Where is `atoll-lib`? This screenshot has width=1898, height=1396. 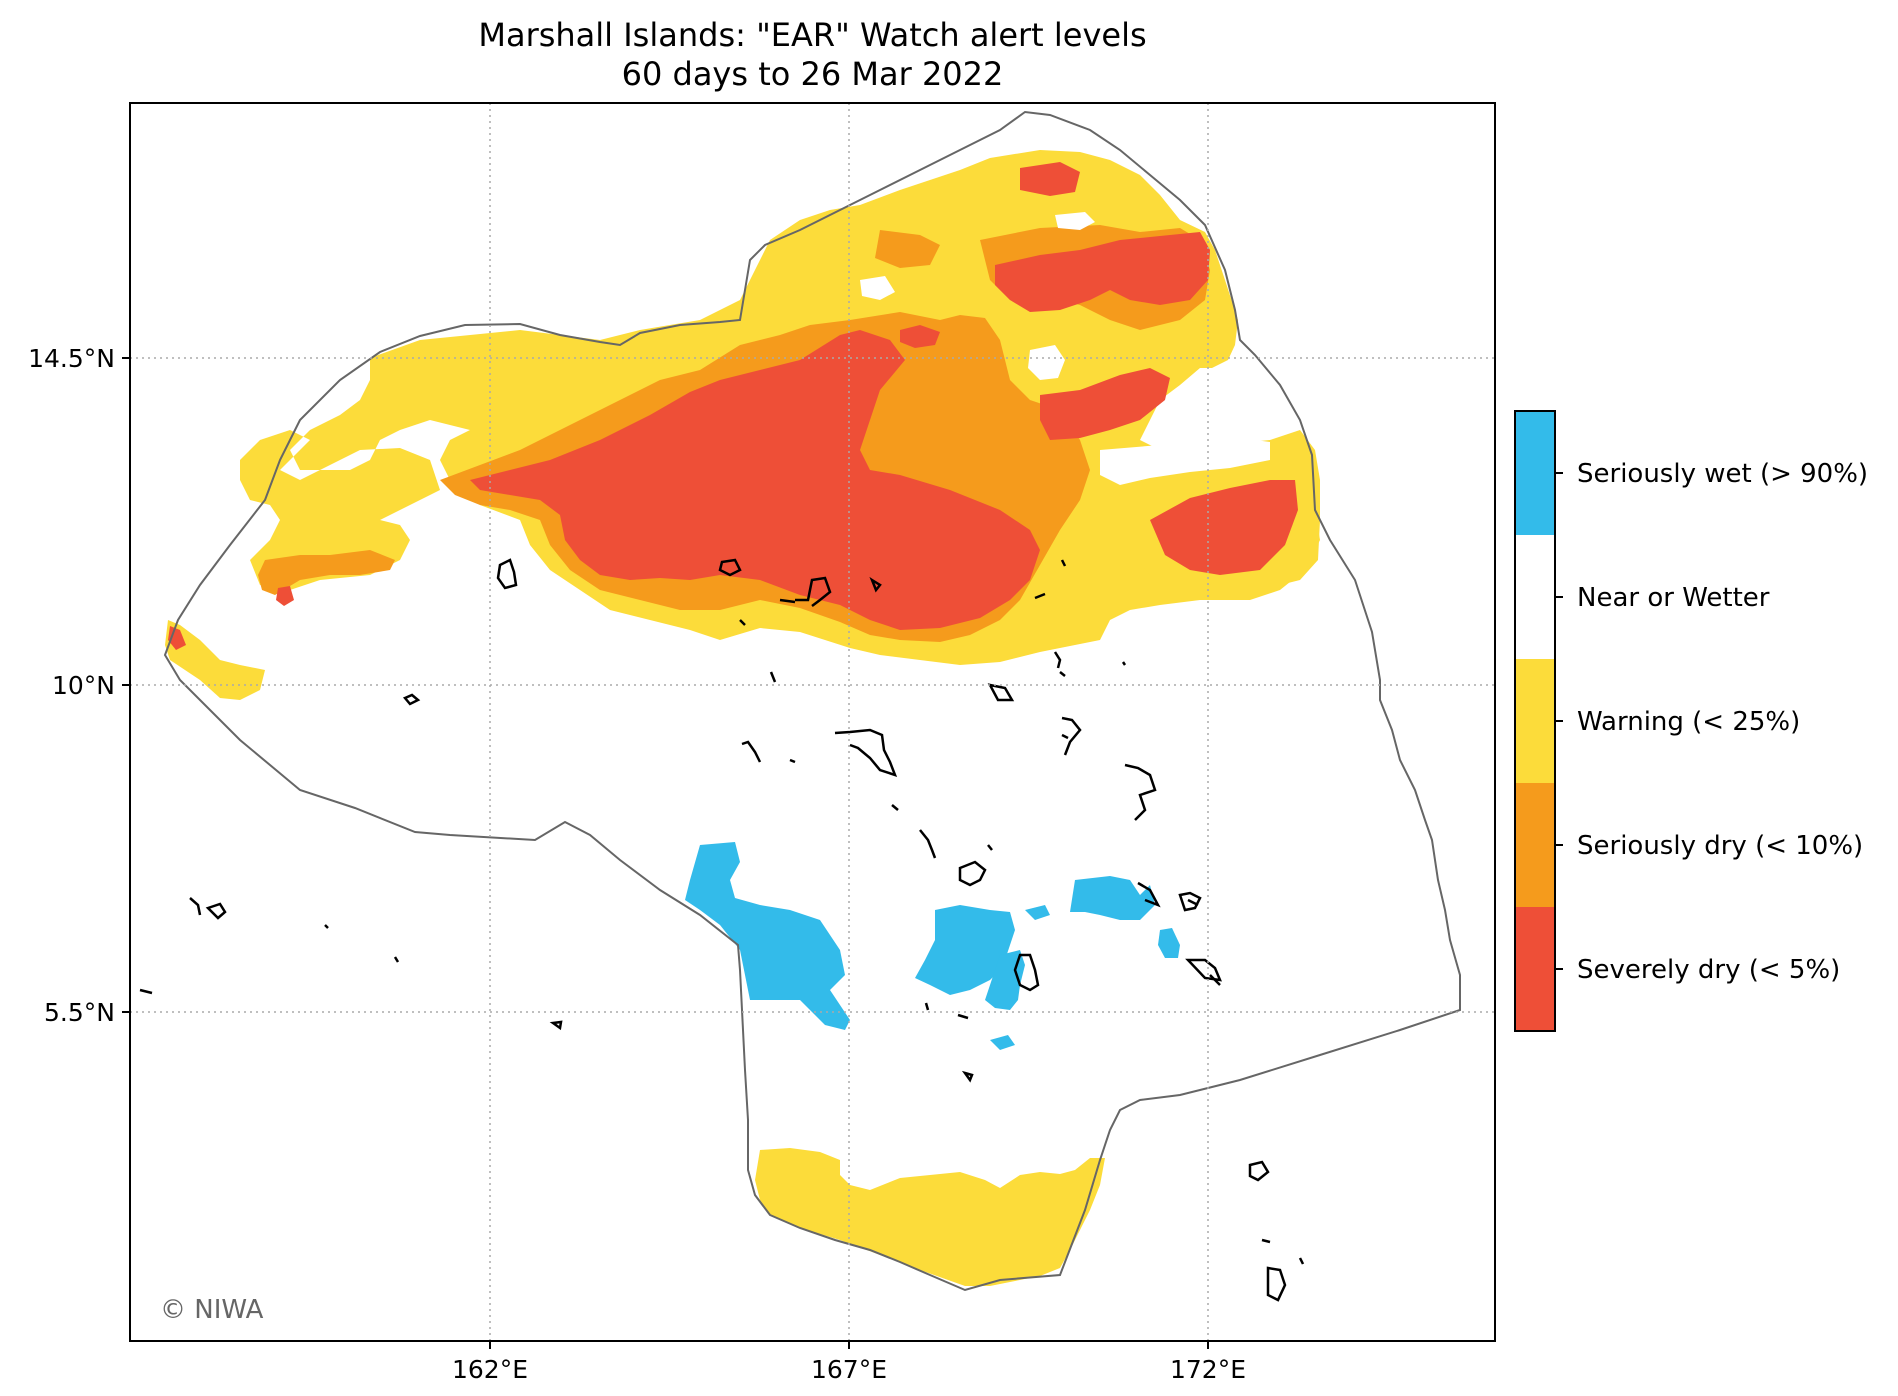
atoll-lib is located at coordinates (895, 807).